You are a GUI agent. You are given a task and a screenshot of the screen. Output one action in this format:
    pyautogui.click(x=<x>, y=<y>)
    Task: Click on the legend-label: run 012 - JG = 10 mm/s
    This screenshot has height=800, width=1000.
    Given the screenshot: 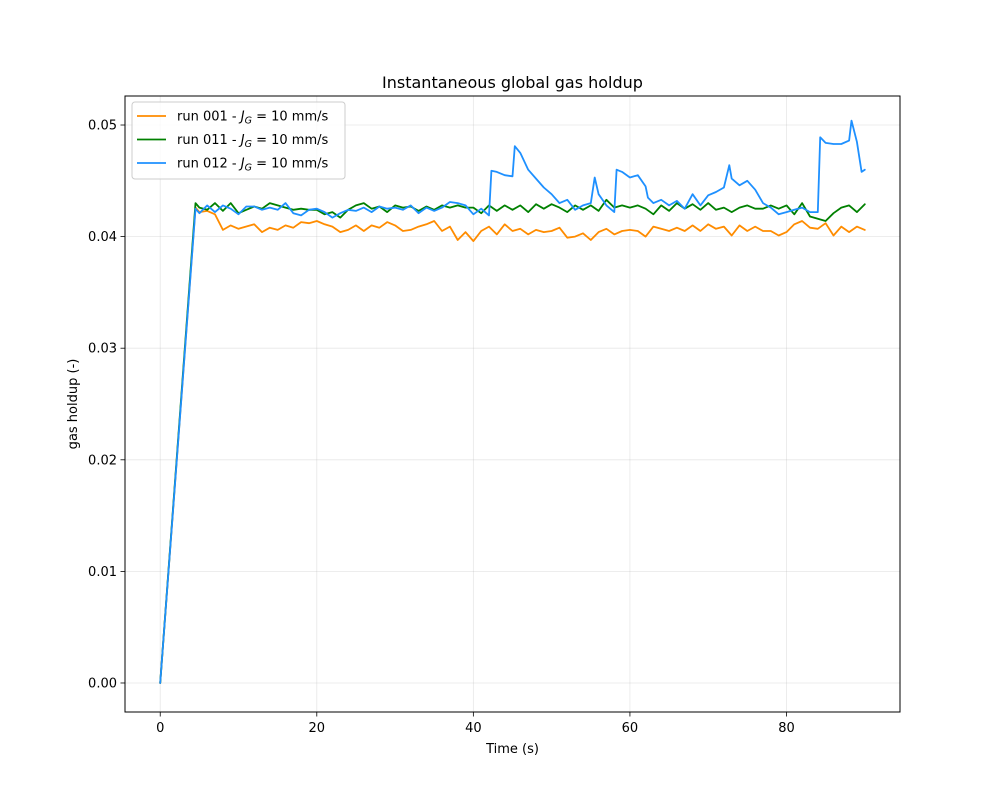 What is the action you would take?
    pyautogui.click(x=252, y=165)
    